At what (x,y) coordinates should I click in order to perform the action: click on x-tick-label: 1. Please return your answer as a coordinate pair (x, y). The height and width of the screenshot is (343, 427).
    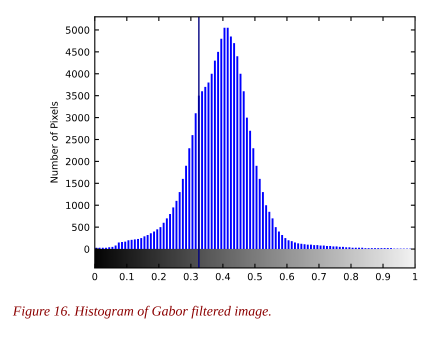
    Looking at the image, I should click on (415, 276).